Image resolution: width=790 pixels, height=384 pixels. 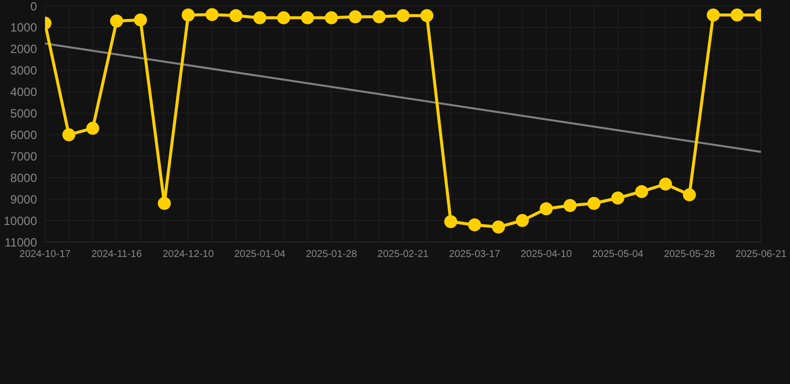 I want to click on x-tick-label: 2024-10-17, so click(x=45, y=254).